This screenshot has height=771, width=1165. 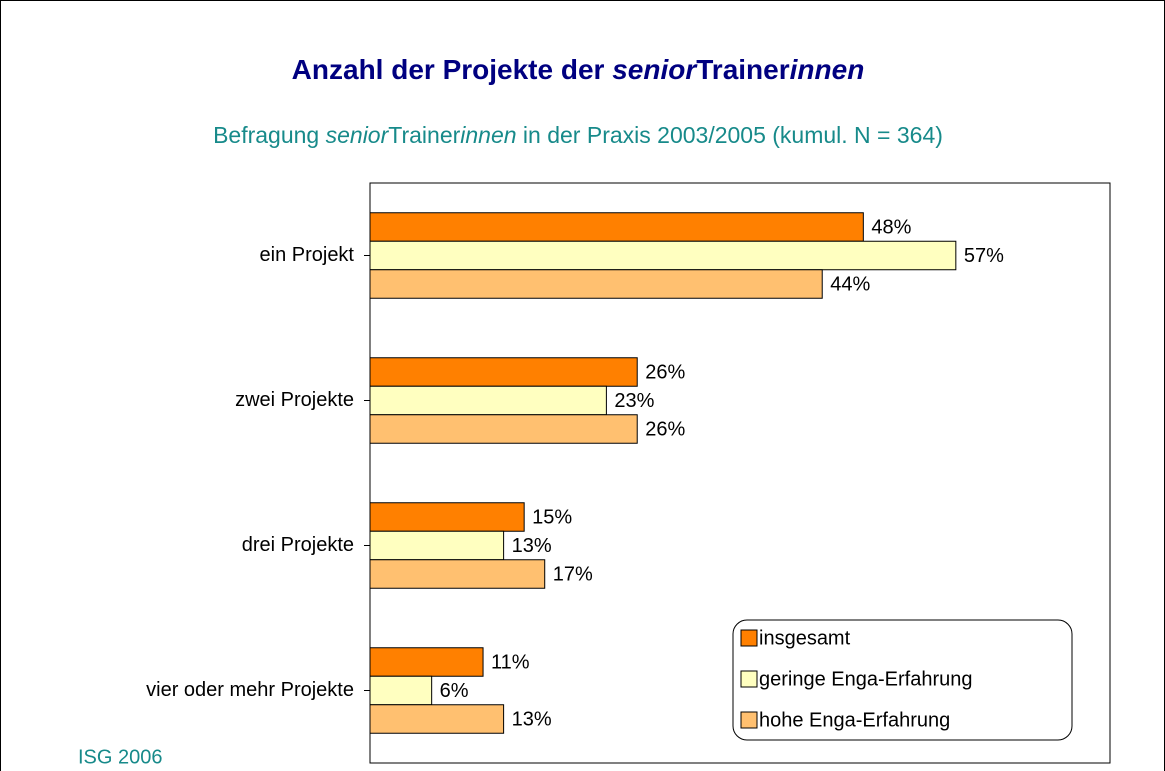 I want to click on value-label: 57%, so click(x=984, y=256).